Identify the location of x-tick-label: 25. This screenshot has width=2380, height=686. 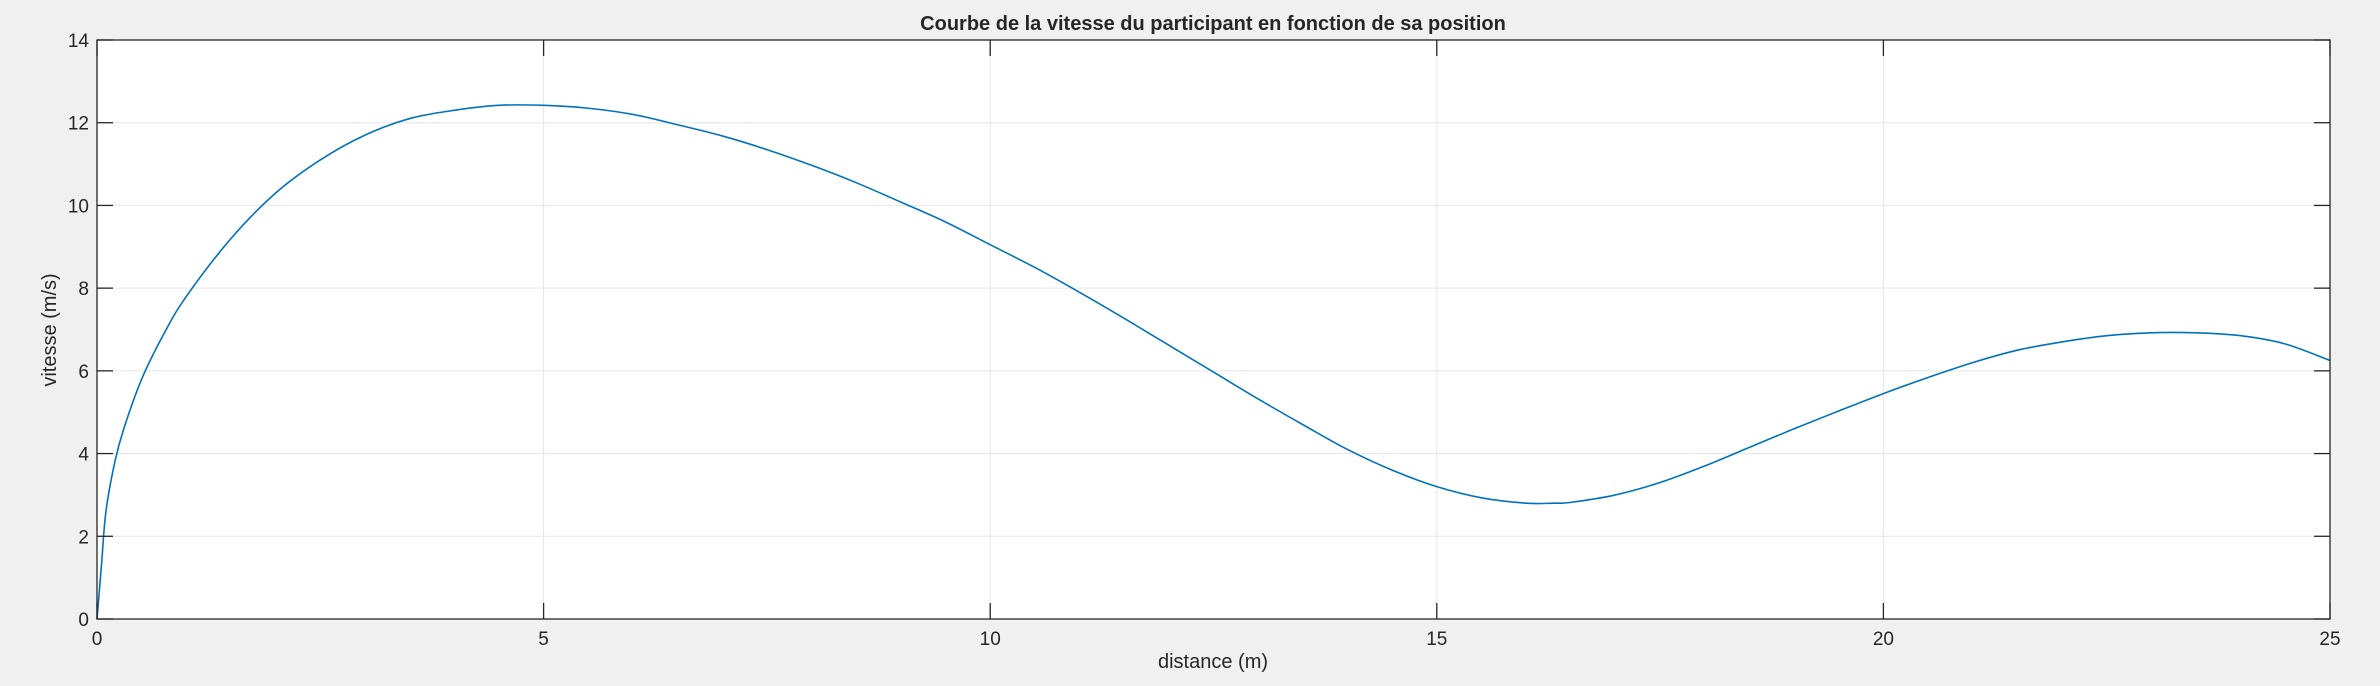
(2329, 639).